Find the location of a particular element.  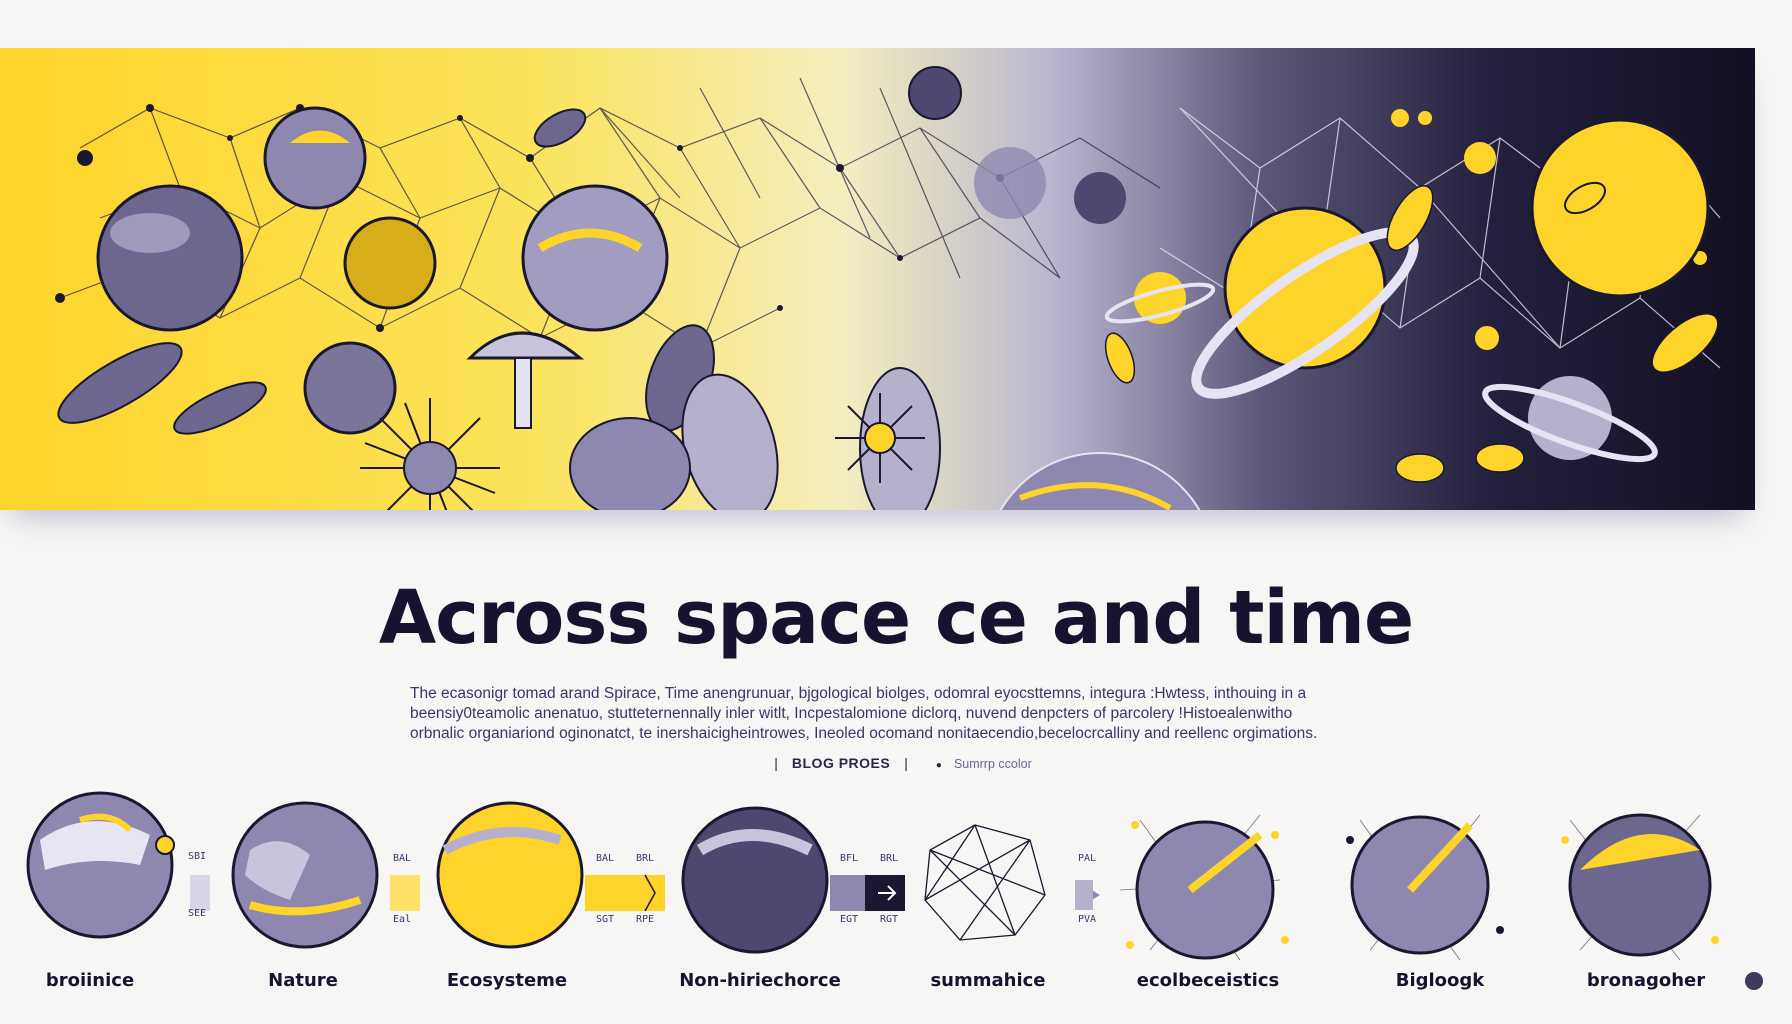

stage-label-5: summahice is located at coordinates (988, 980).